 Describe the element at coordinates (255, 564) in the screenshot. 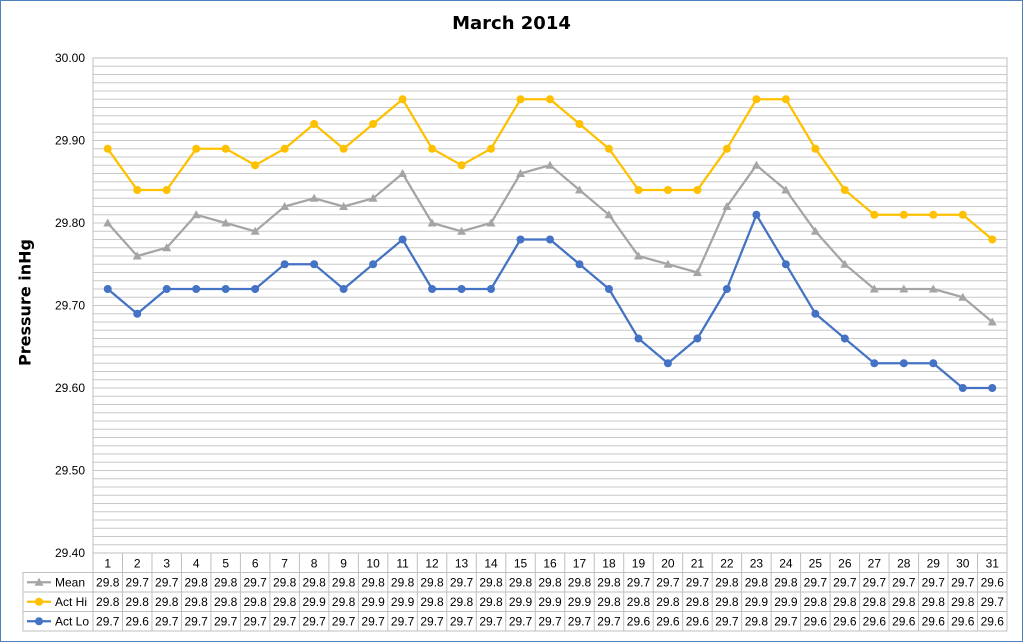

I see `x-tick-label: 6` at that location.